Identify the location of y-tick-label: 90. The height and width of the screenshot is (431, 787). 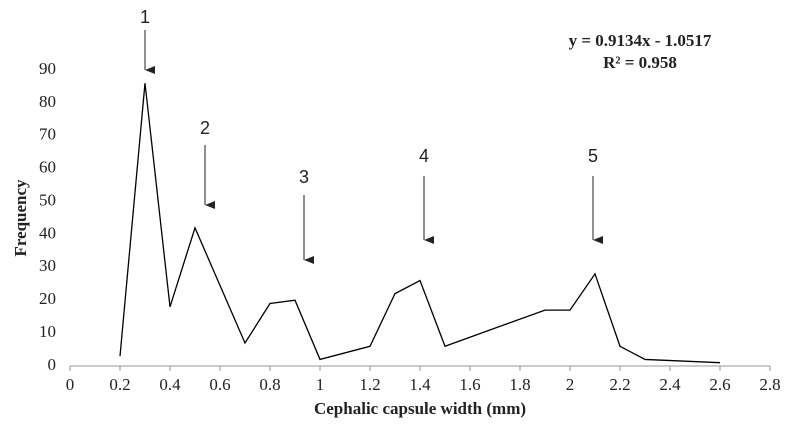
(47, 68).